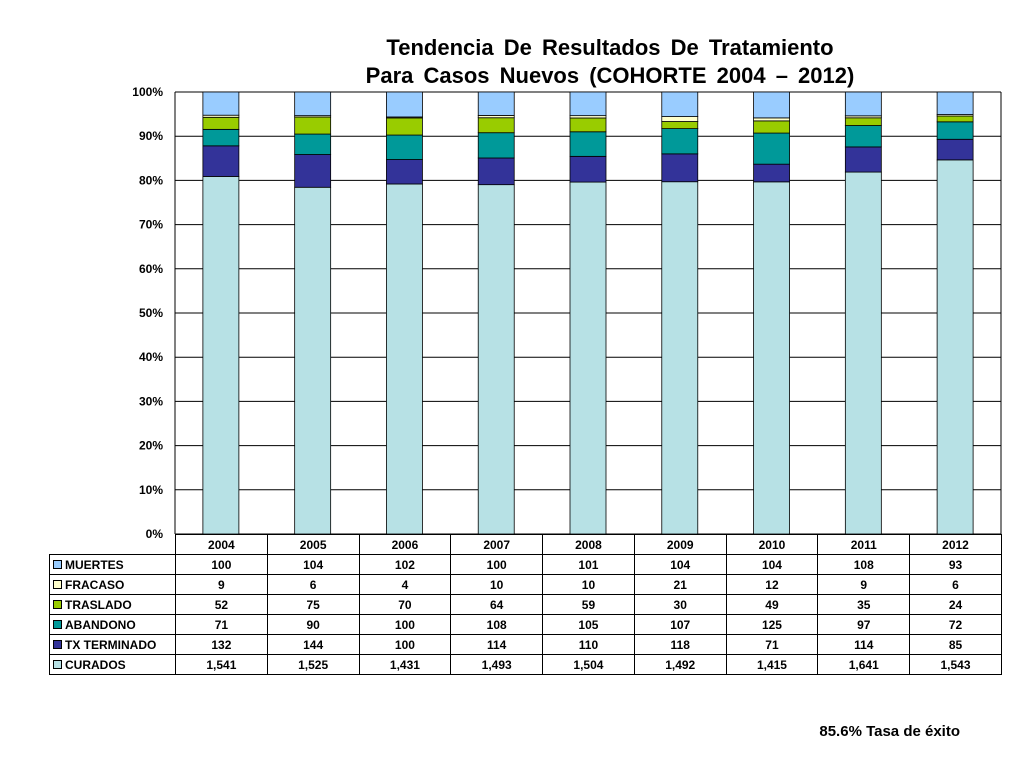 The height and width of the screenshot is (768, 1024). What do you see at coordinates (863, 104) in the screenshot?
I see `bar-segment-muertes-2011` at bounding box center [863, 104].